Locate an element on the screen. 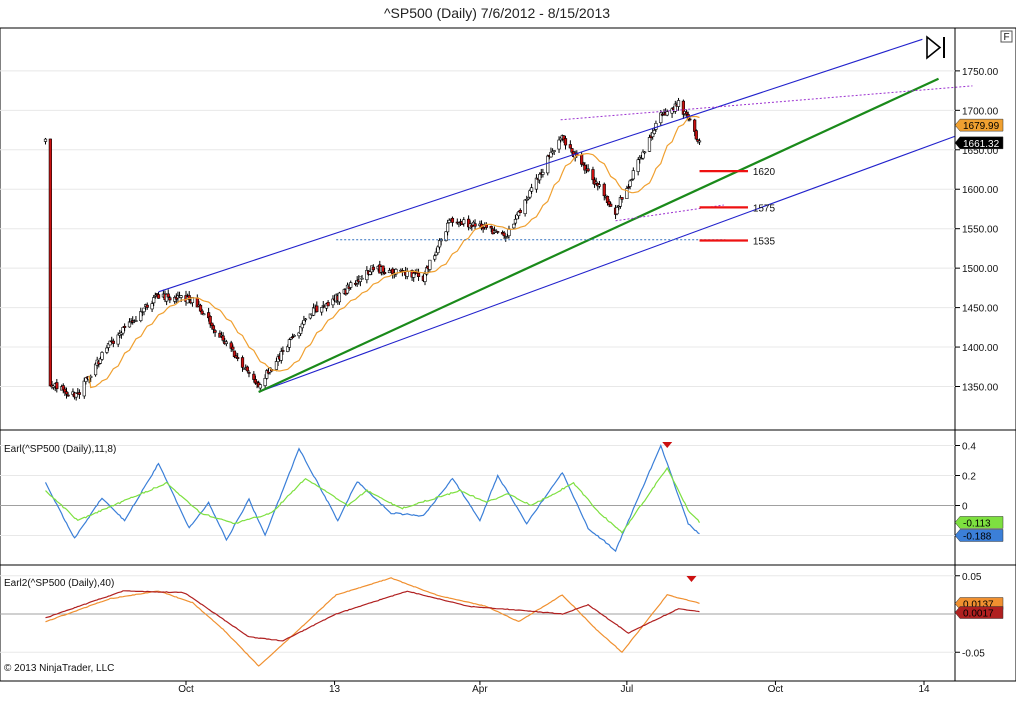 The height and width of the screenshot is (720, 1016). earl-plot is located at coordinates (372, 497).